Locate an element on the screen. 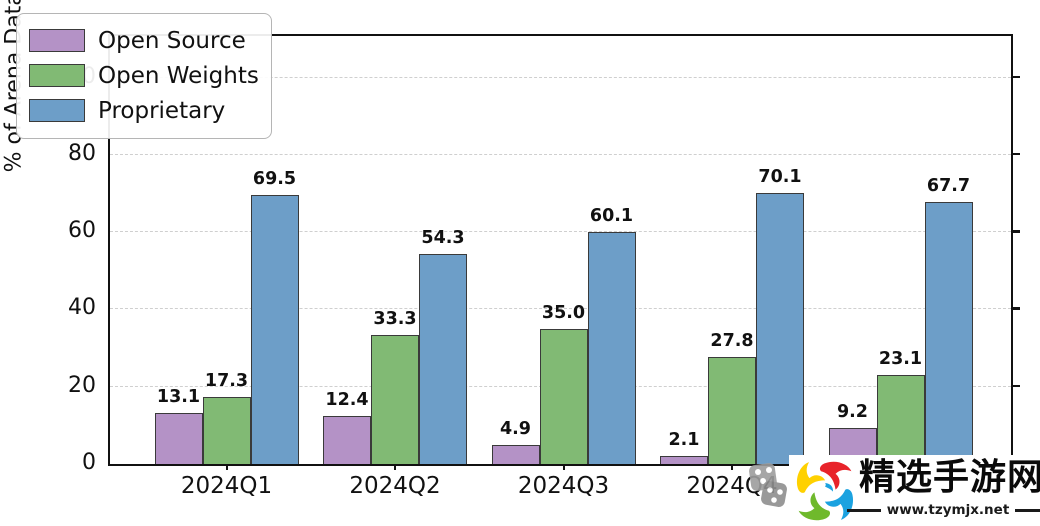 Image resolution: width=1040 pixels, height=526 pixels. watermark: 精选手游网 www.tzymjx.net is located at coordinates (914, 490).